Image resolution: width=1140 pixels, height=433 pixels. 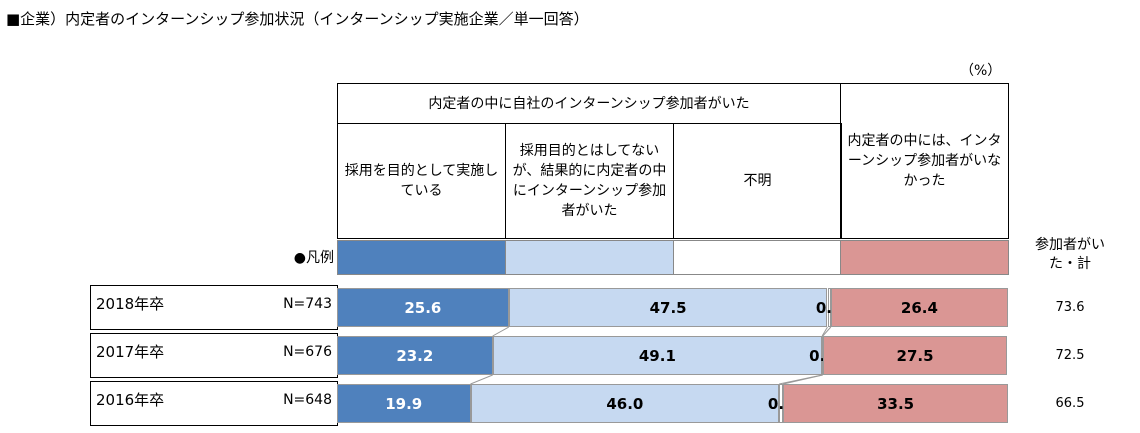 I want to click on unit-label: （%）, so click(x=981, y=71).